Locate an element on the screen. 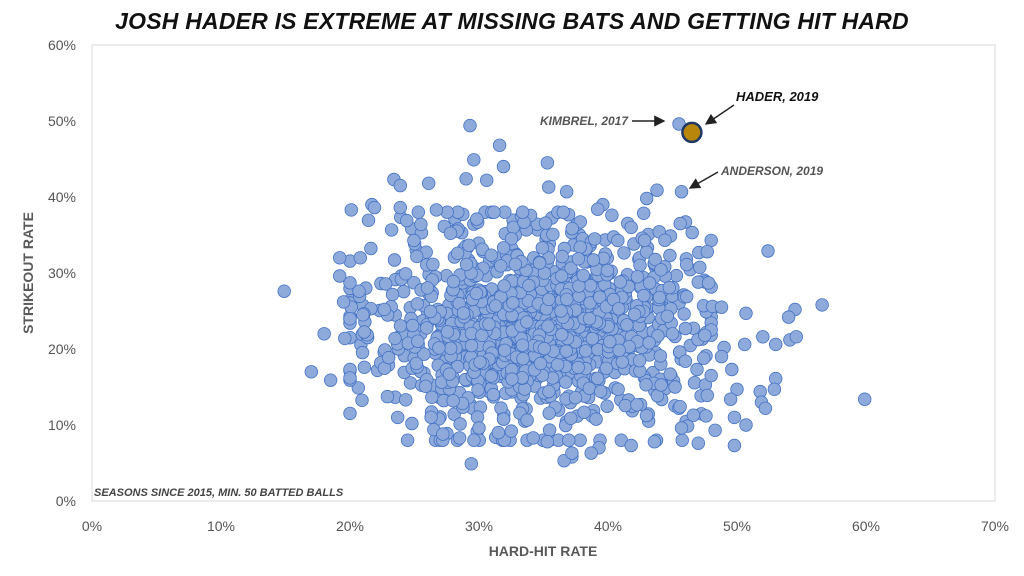 The height and width of the screenshot is (576, 1024). annotations: KIMBREL, 2017 HADER, 2019 ANDERSON, 2019 is located at coordinates (681, 139).